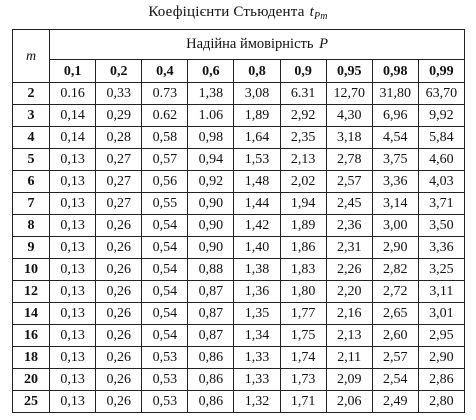  What do you see at coordinates (238, 291) in the screenshot?
I see `table-row: 12 0,13 0,26 0,54 0,87 1,36 1,80 2,20 2,72 3,11` at bounding box center [238, 291].